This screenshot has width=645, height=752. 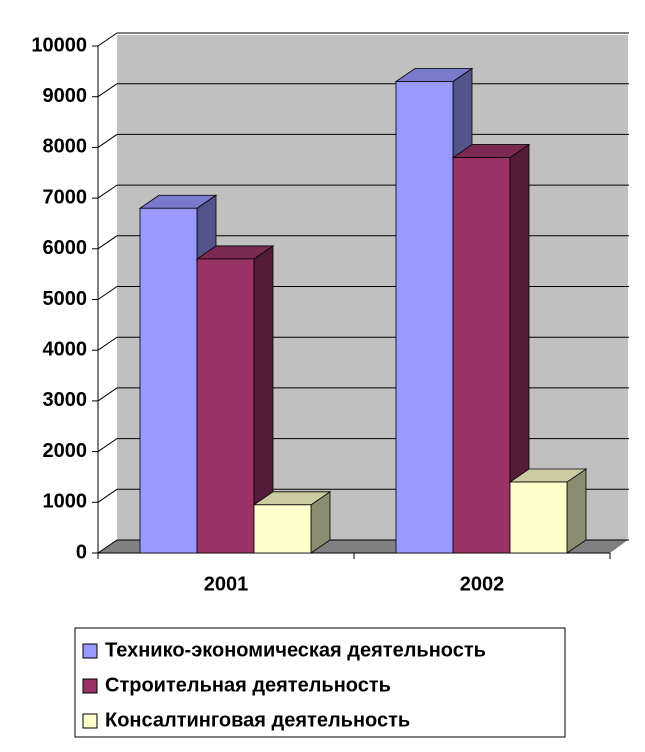 What do you see at coordinates (65, 349) in the screenshot?
I see `y-tick-label: 4000` at bounding box center [65, 349].